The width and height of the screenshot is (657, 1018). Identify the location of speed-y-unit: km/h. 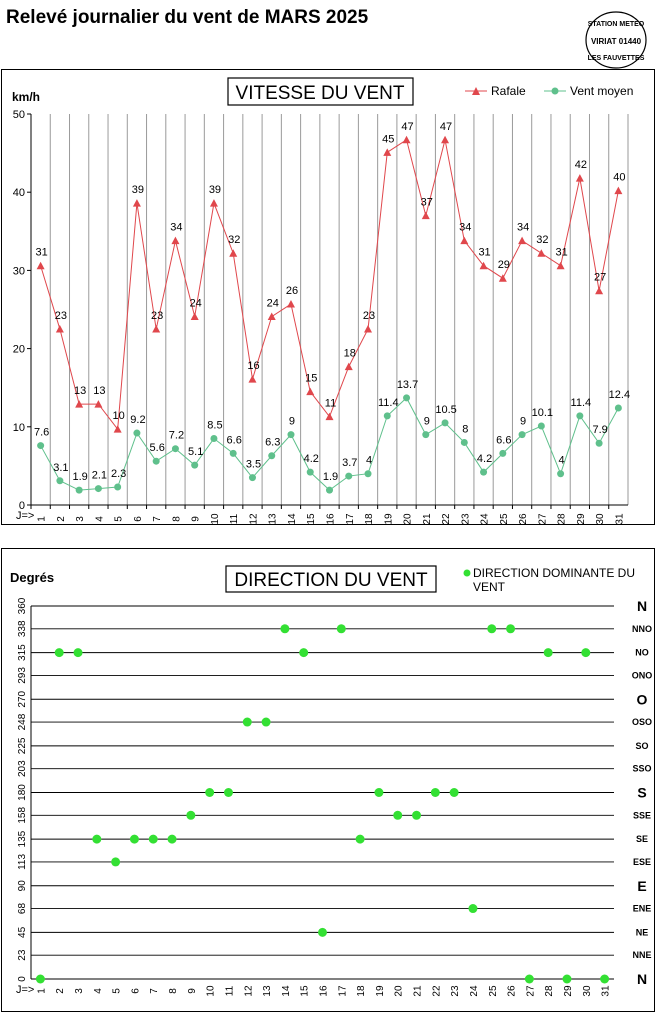
(26, 97).